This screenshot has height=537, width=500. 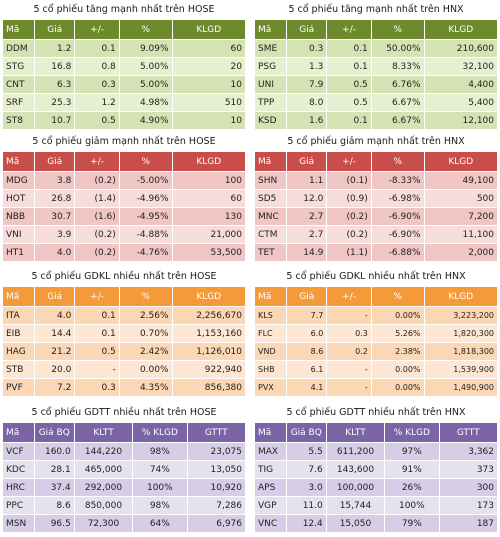 I want to click on value-cell: 20.0, so click(x=55, y=369).